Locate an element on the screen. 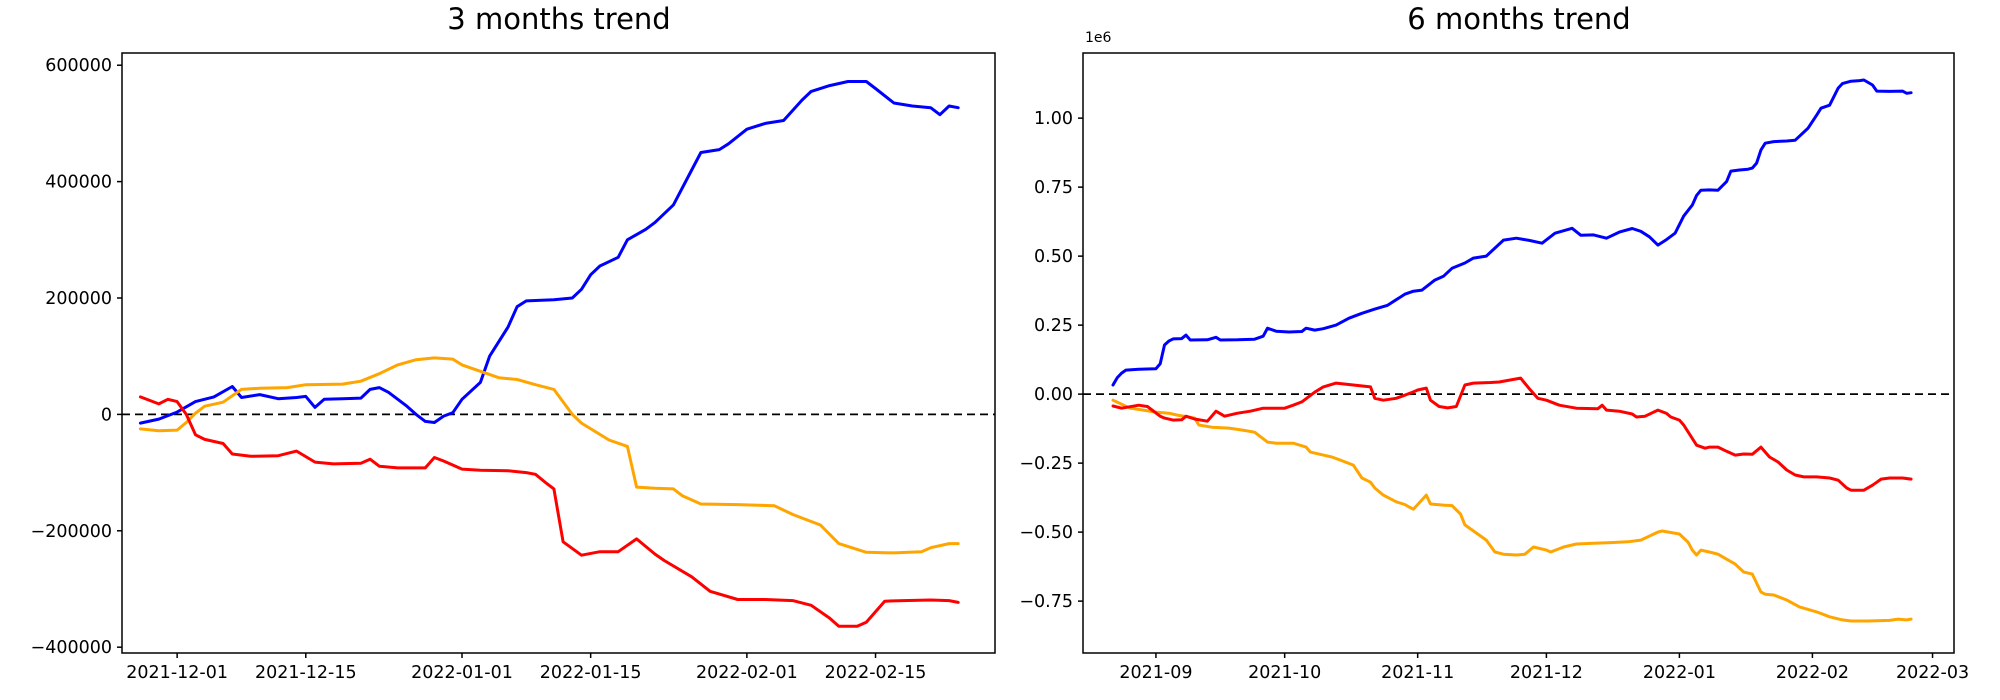 The width and height of the screenshot is (2000, 700). y-axis-tick-label: −400000 is located at coordinates (71, 648).